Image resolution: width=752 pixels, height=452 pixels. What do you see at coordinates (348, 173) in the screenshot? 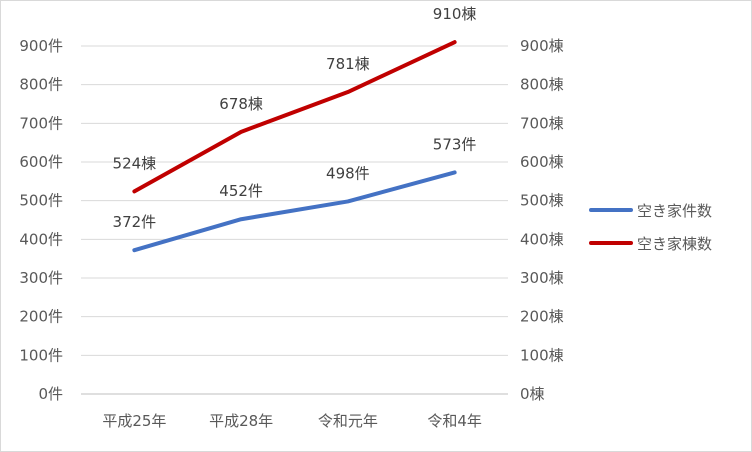
I see `data-label: 498件` at bounding box center [348, 173].